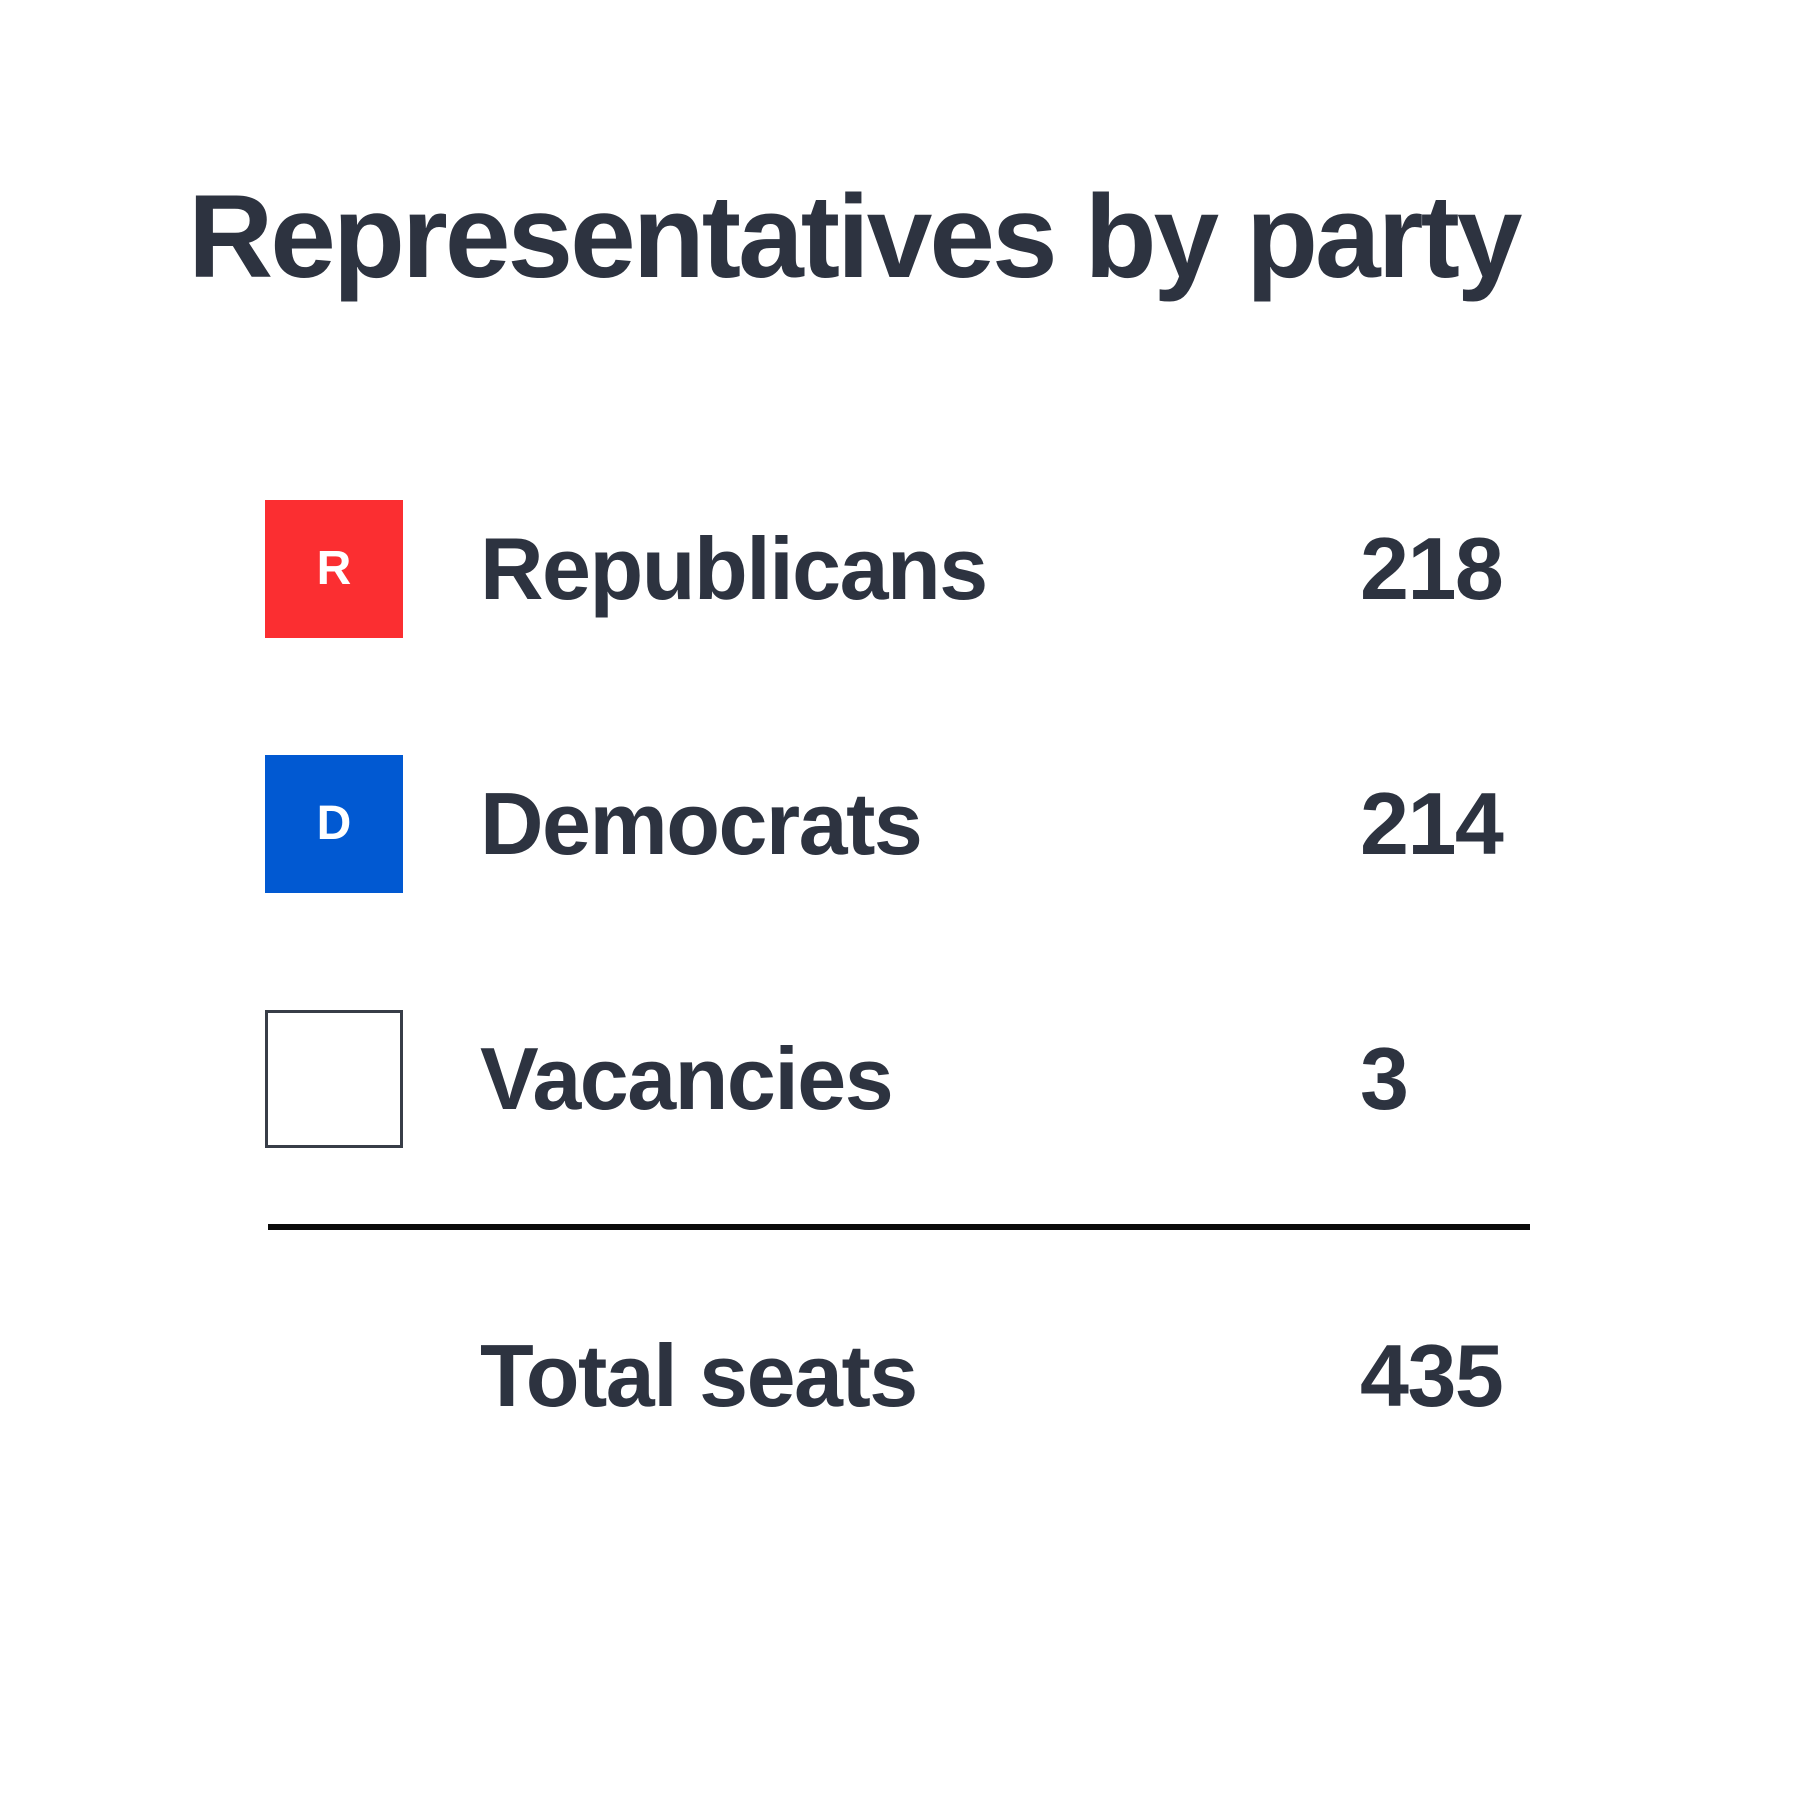  What do you see at coordinates (965, 1376) in the screenshot?
I see `total-row: Total seats 435` at bounding box center [965, 1376].